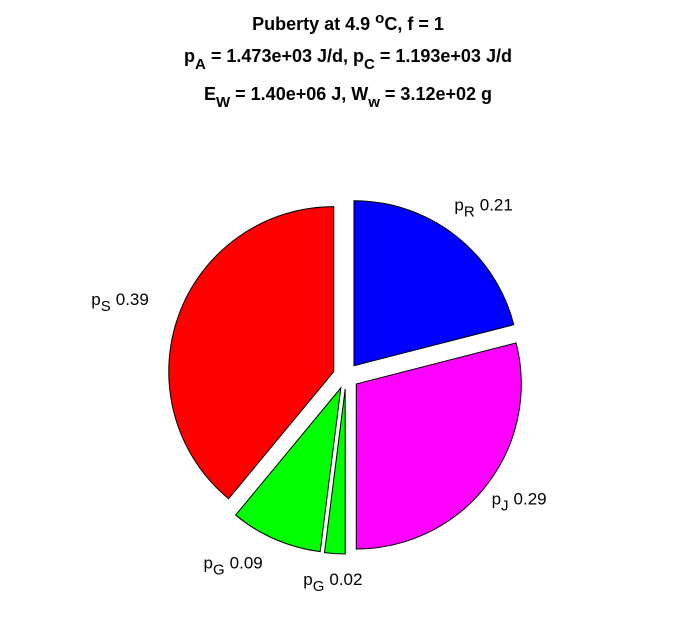 The image size is (696, 618). I want to click on title-segment: C, so click(369, 64).